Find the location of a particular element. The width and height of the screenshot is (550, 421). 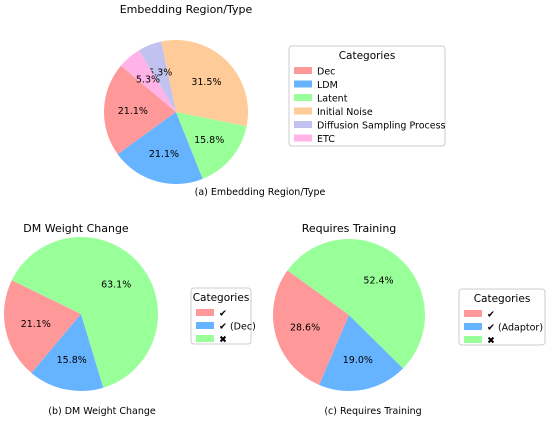

chart-caption: (b) DM Weight Change is located at coordinates (102, 411).